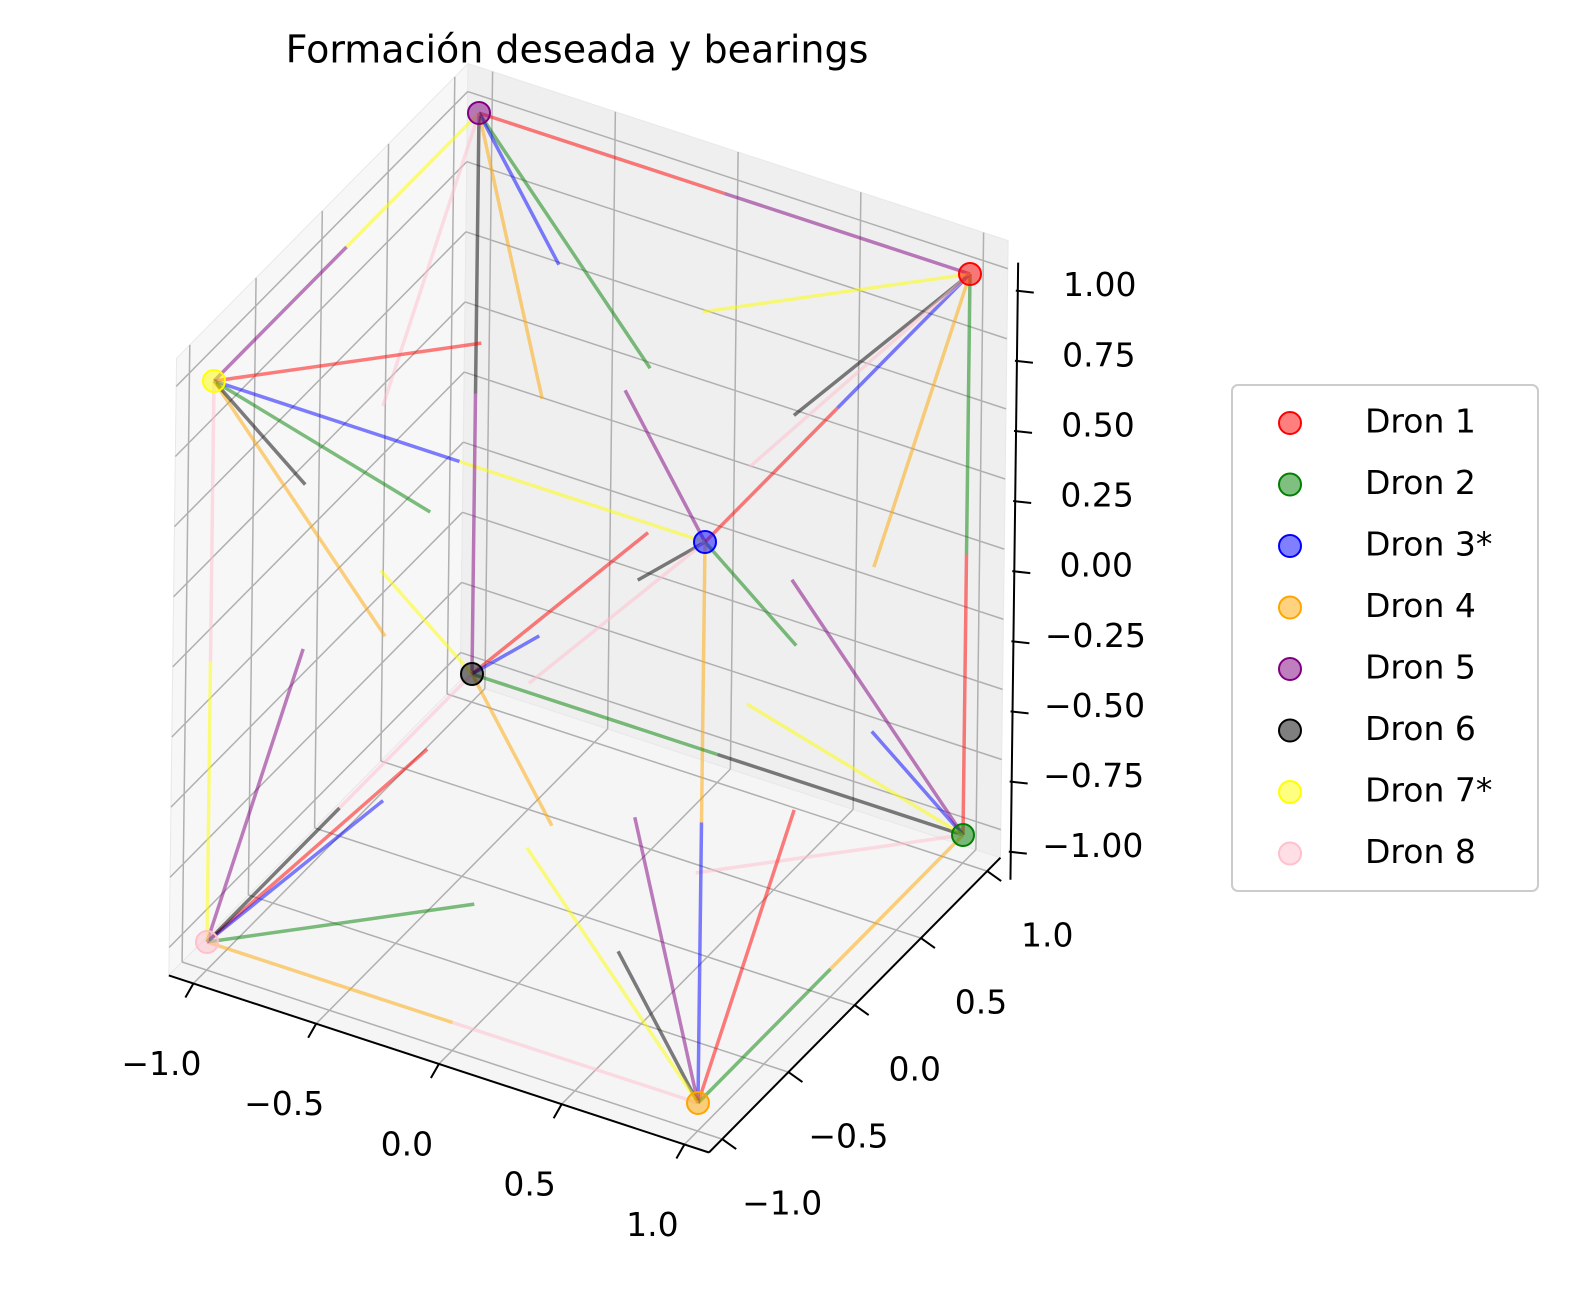  What do you see at coordinates (1095, 635) in the screenshot?
I see `z-tick-label: −0.25` at bounding box center [1095, 635].